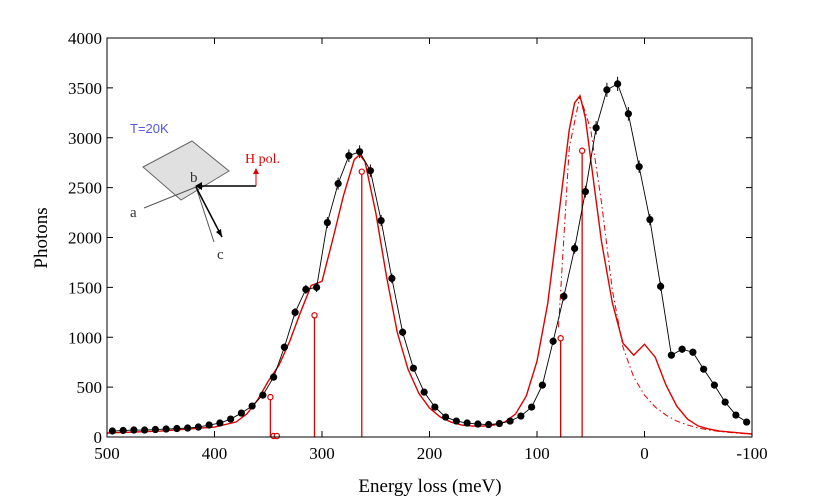 The width and height of the screenshot is (830, 498). I want to click on crystal-geometry-inset: T=20K a b c H pol., so click(205, 192).